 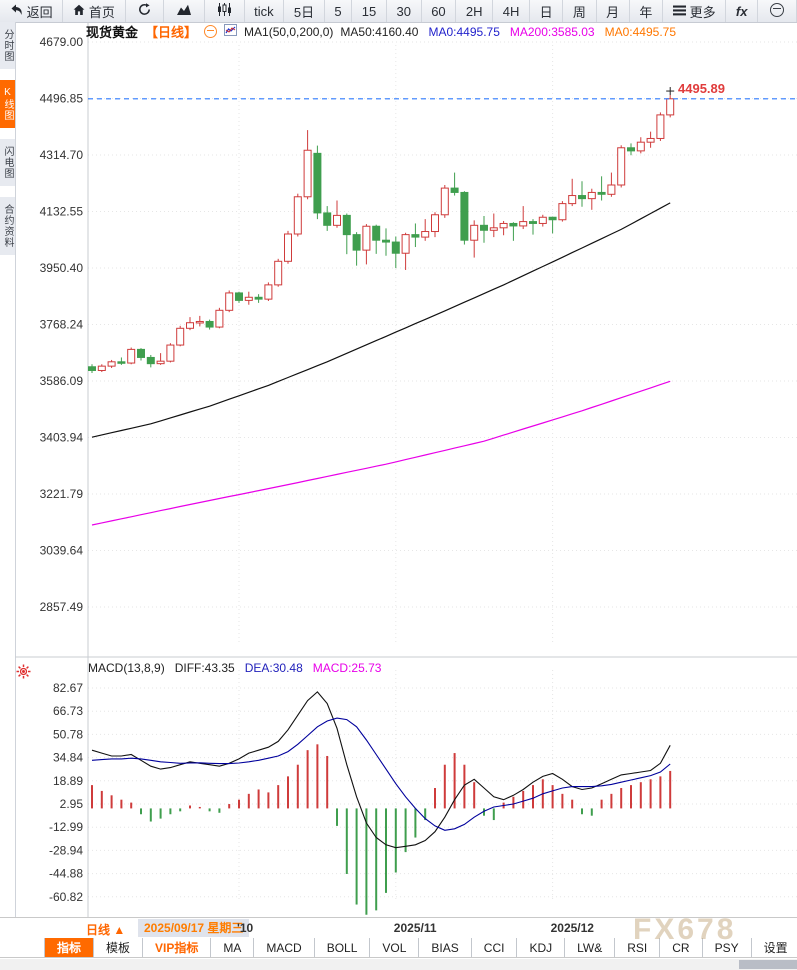 What do you see at coordinates (184, 11) in the screenshot?
I see `line-chart-button` at bounding box center [184, 11].